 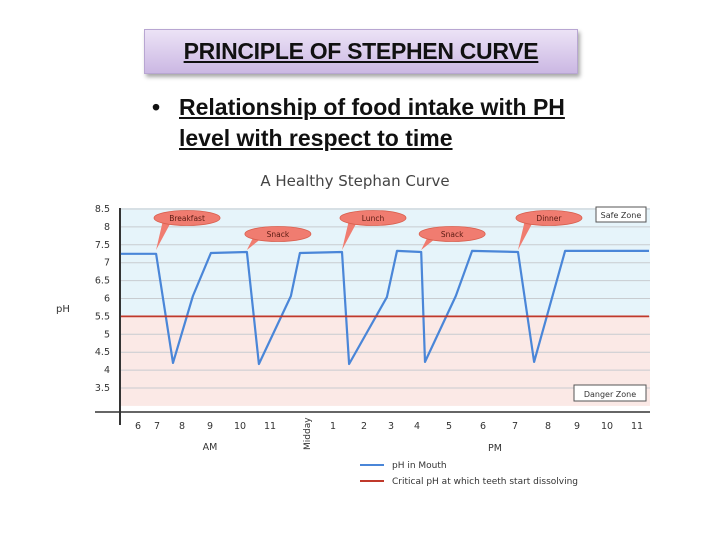 What do you see at coordinates (102, 209) in the screenshot?
I see `y-tick-label: 8.5` at bounding box center [102, 209].